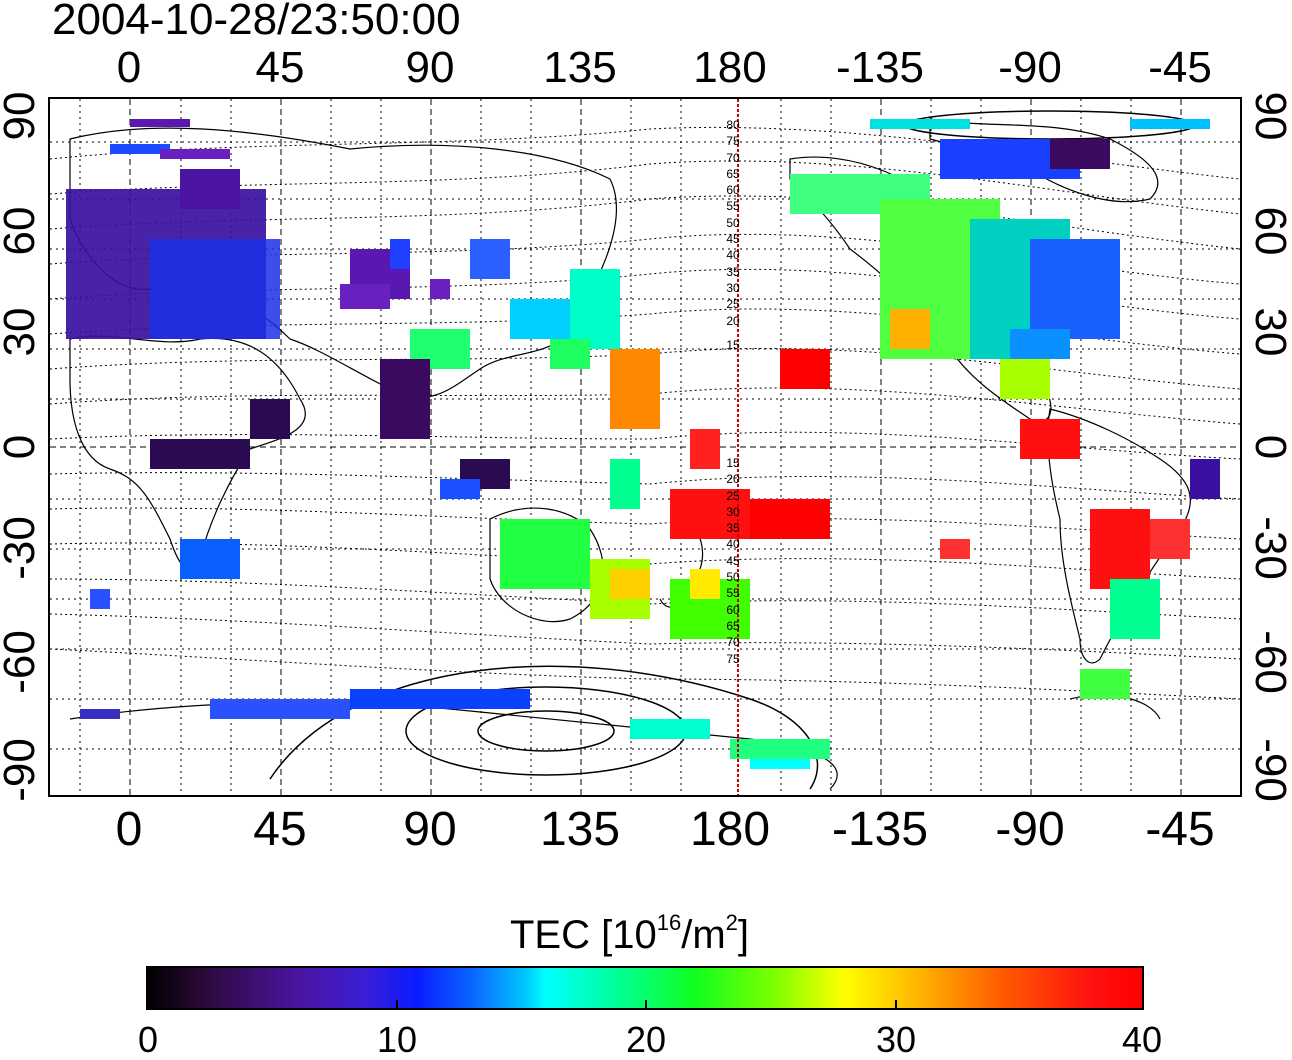 The height and width of the screenshot is (1060, 1292). I want to click on colorbar-title-mid: /m, so click(703, 935).